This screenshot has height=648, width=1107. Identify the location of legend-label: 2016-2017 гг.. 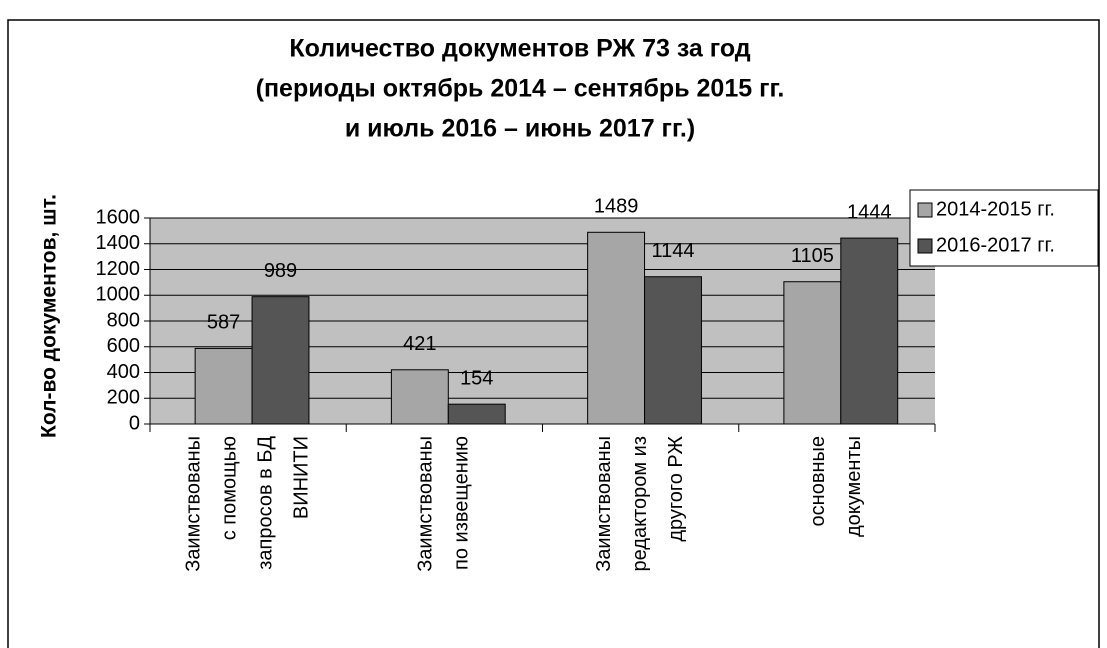
(995, 245).